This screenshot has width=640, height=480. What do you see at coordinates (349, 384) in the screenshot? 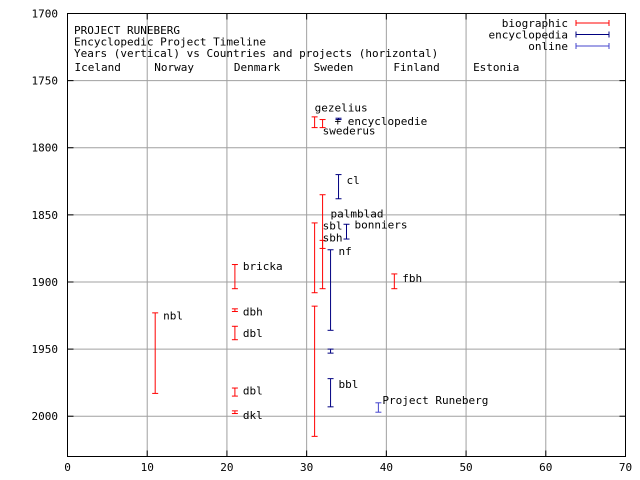
I see `data-label: bbl` at bounding box center [349, 384].